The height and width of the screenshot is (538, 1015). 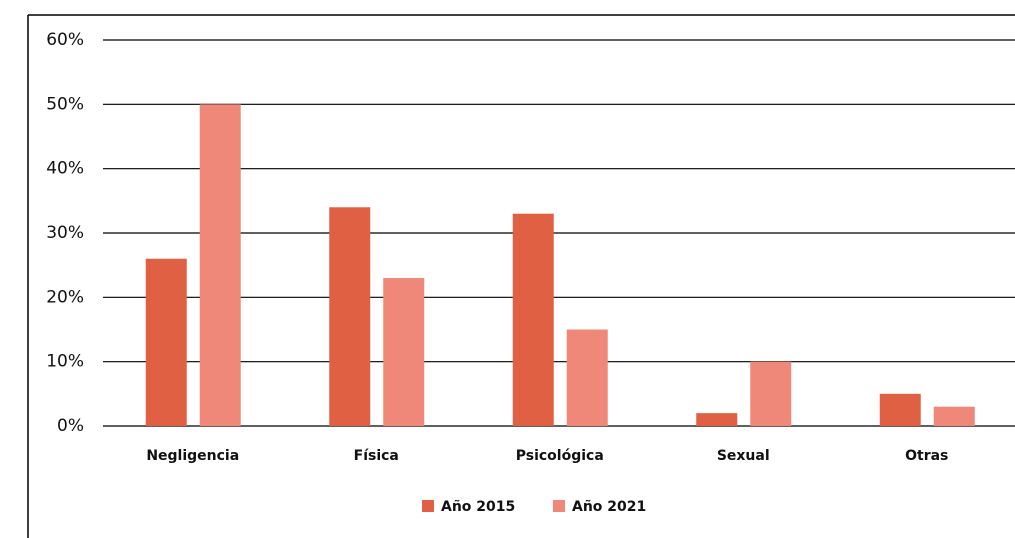 I want to click on y-tick-label: 40%, so click(x=65, y=169).